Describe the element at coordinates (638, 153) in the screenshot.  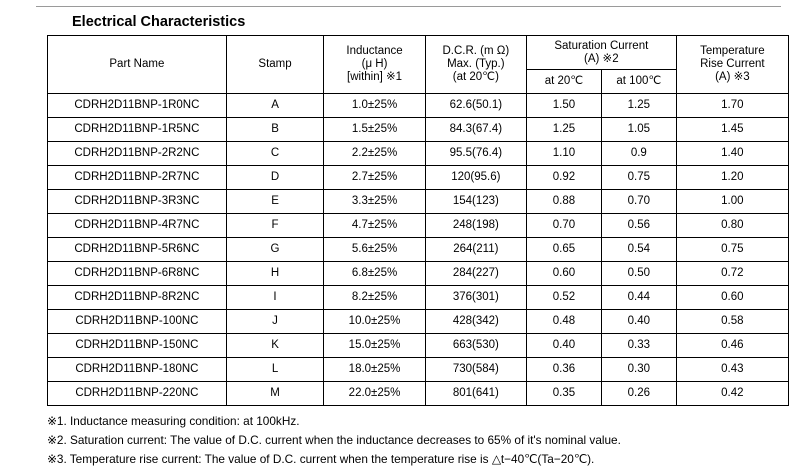
I see `cell-sat-100: 0.9` at that location.